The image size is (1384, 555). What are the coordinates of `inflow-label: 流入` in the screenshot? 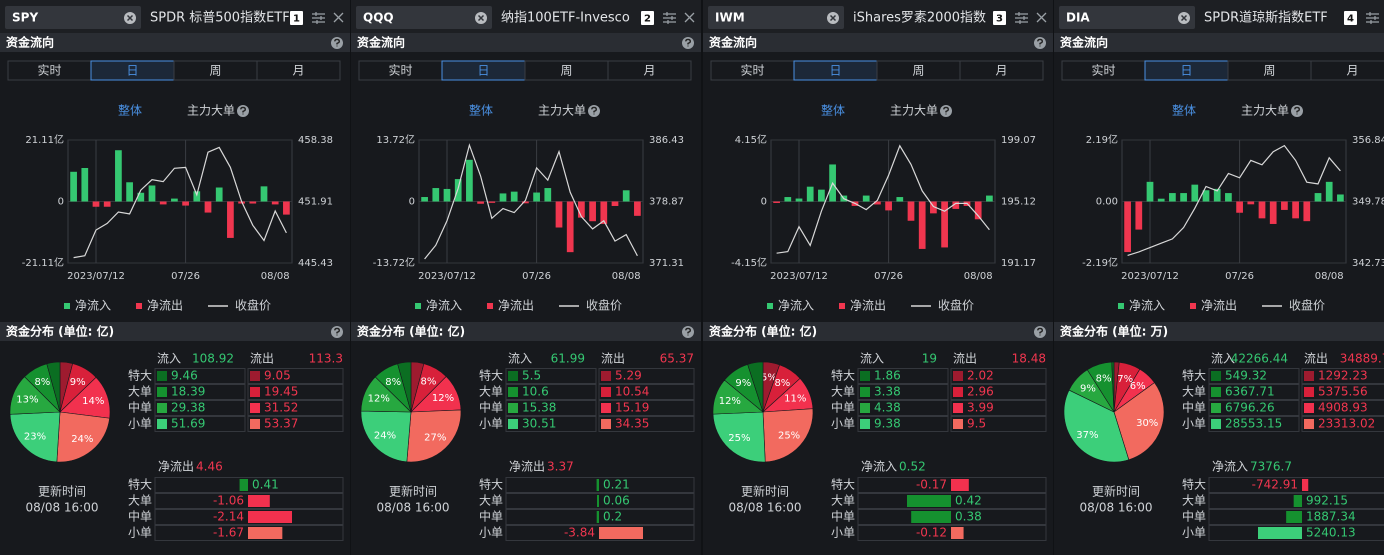 It's located at (520, 359).